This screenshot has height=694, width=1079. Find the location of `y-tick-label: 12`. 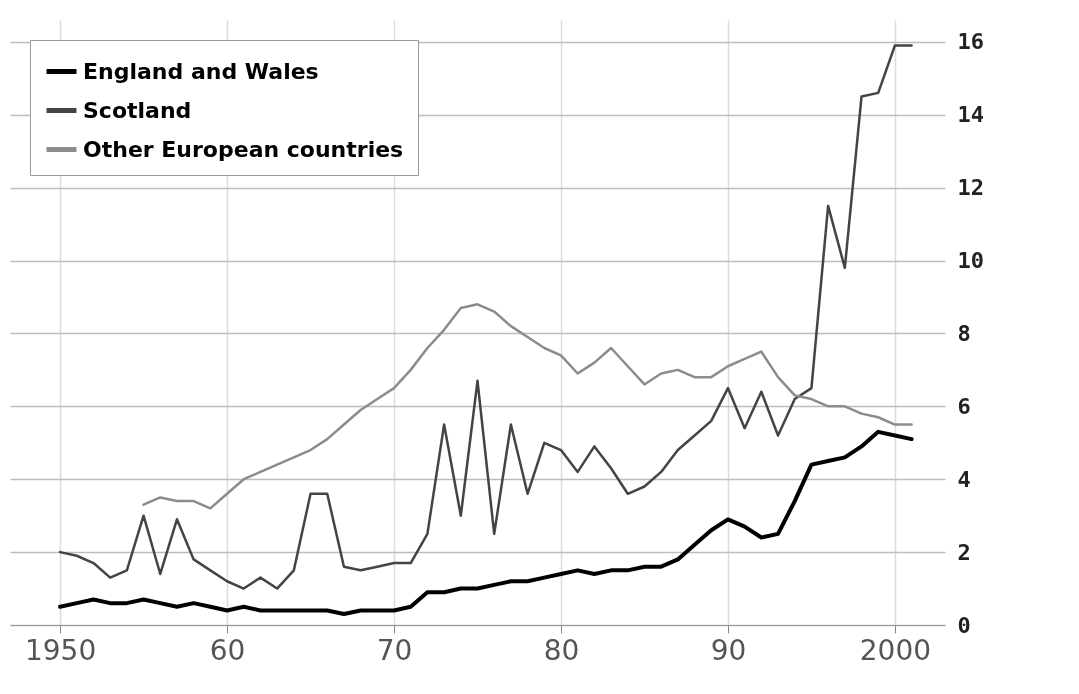

y-tick-label: 12 is located at coordinates (970, 188).